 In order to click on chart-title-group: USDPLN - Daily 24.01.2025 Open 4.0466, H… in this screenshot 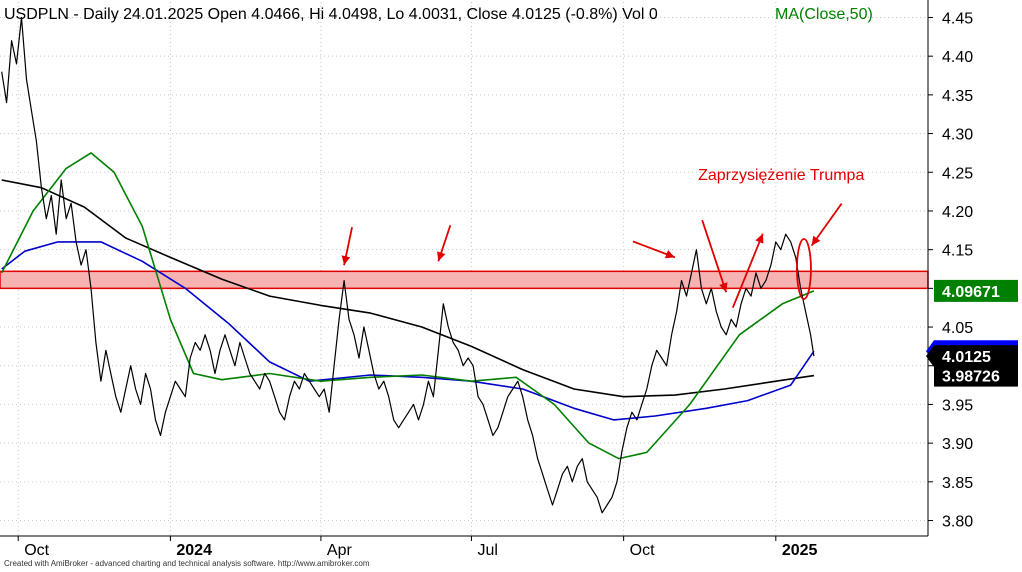, I will do `click(438, 14)`.